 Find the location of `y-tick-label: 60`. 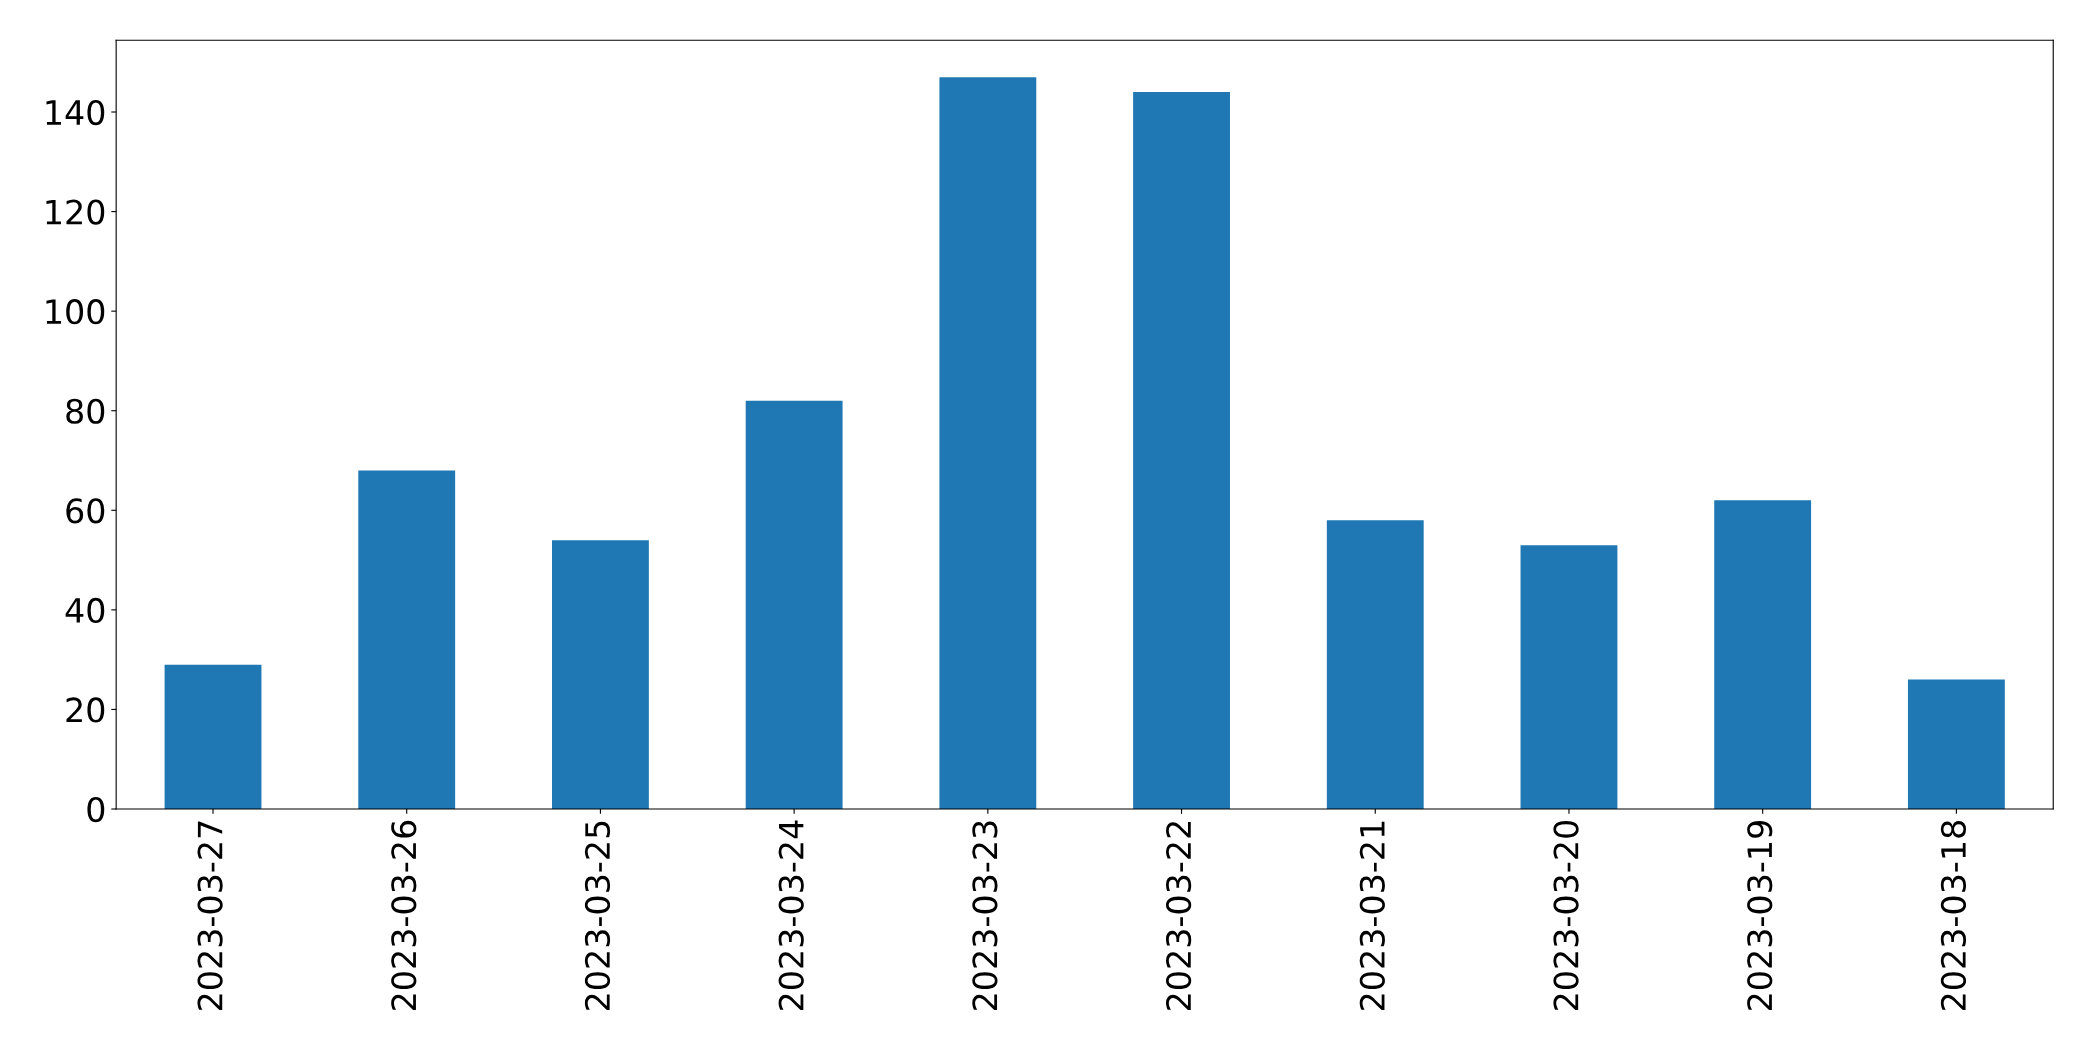

y-tick-label: 60 is located at coordinates (85, 511).